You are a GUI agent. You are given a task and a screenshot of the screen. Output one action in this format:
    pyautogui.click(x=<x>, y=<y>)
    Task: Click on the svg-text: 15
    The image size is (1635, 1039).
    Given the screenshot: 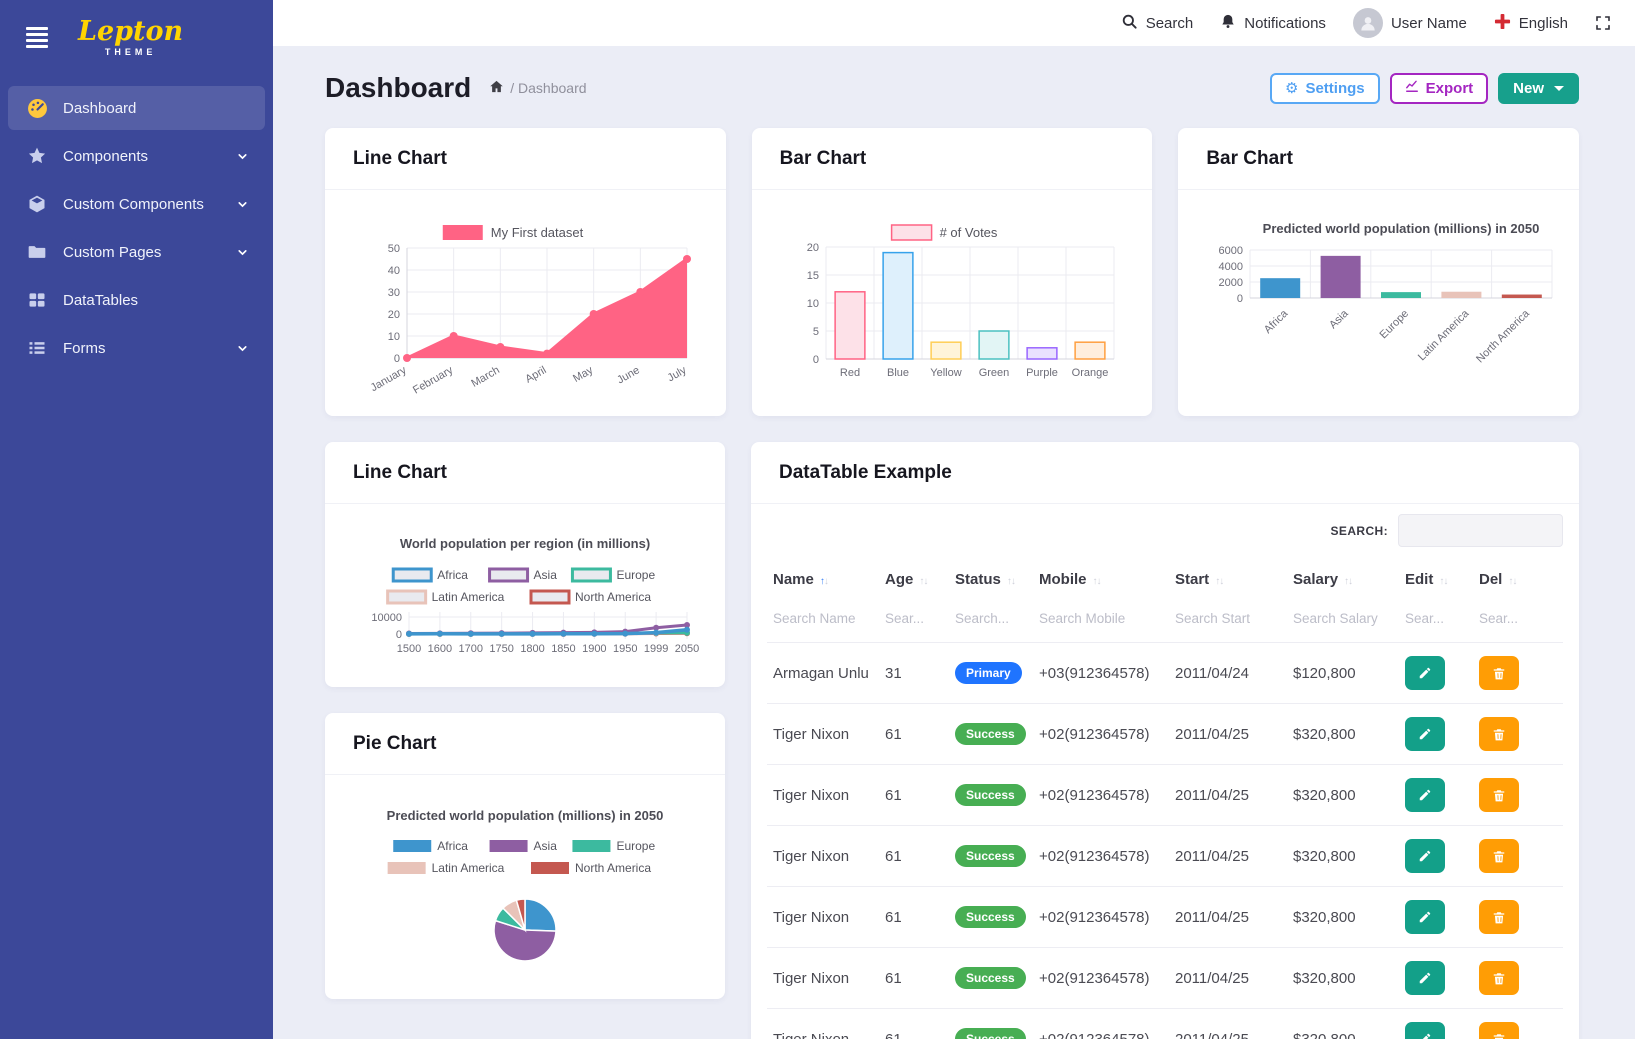 What is the action you would take?
    pyautogui.click(x=813, y=276)
    